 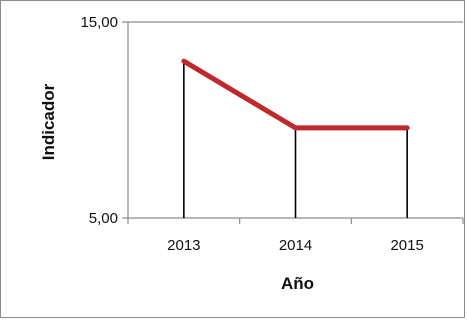 I want to click on x-tick-label: 2013, so click(x=183, y=245).